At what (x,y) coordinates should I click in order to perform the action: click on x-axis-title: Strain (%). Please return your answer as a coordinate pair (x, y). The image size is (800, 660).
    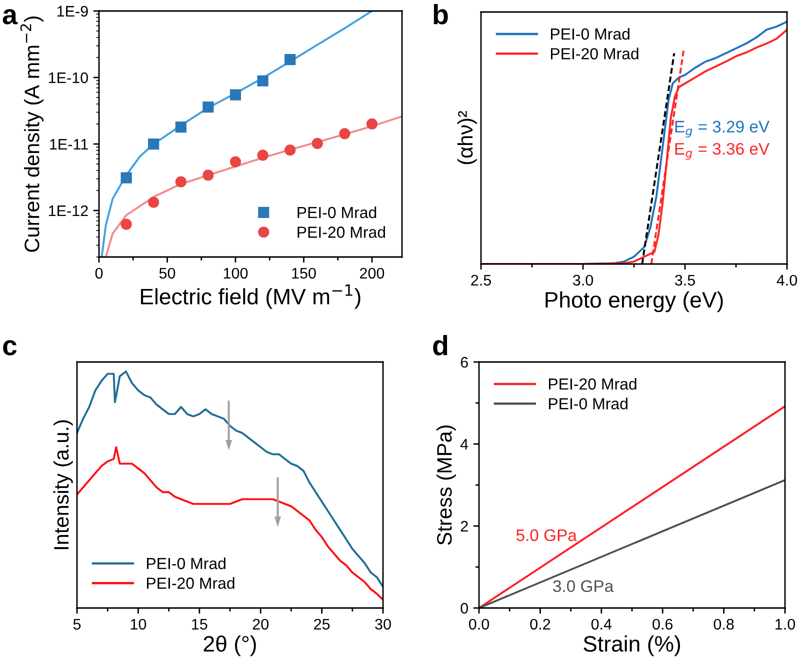
    Looking at the image, I should click on (632, 645).